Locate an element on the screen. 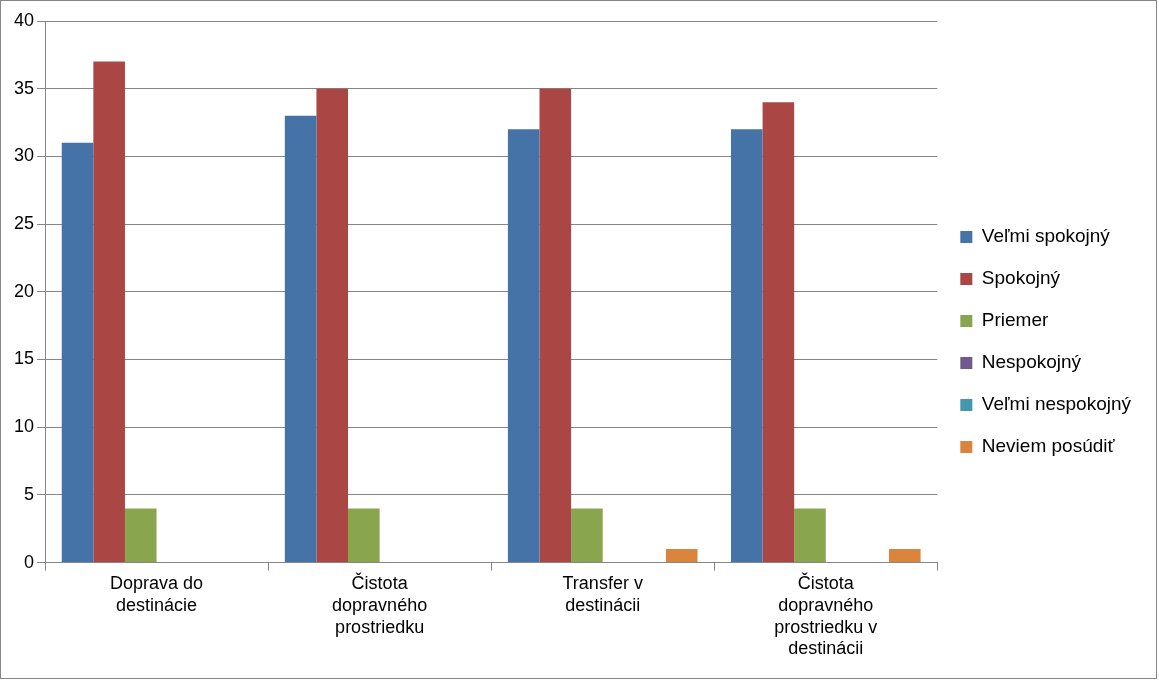  y-tick-label: 5 is located at coordinates (29, 493).